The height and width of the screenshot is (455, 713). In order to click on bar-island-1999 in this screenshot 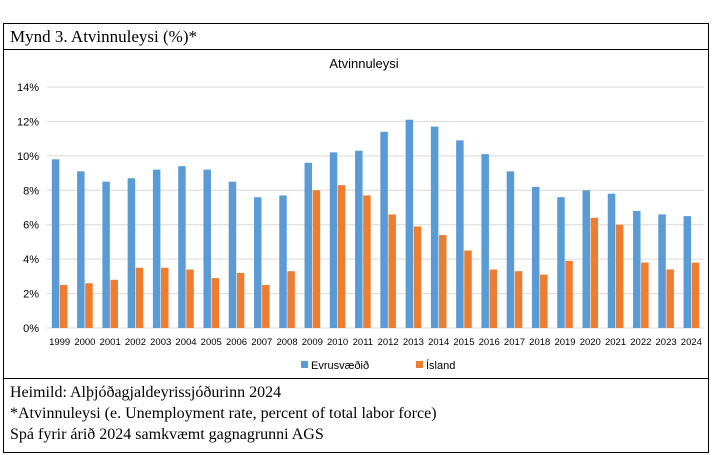, I will do `click(63, 306)`.